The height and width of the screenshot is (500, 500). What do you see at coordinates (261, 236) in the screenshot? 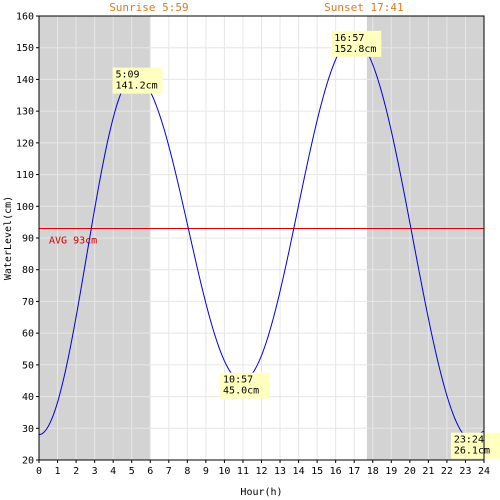
I see `average-line-group: AVG 93cm` at bounding box center [261, 236].